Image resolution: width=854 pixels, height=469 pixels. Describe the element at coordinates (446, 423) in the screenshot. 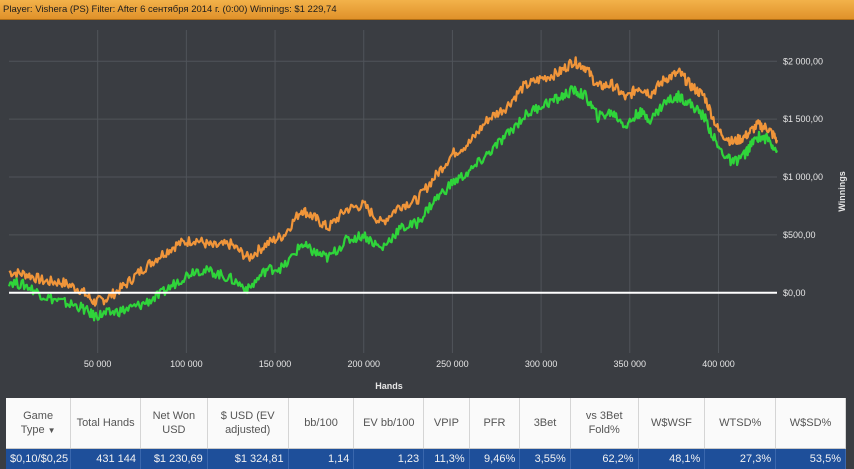

I see `col-header-vpip: VPIP` at that location.